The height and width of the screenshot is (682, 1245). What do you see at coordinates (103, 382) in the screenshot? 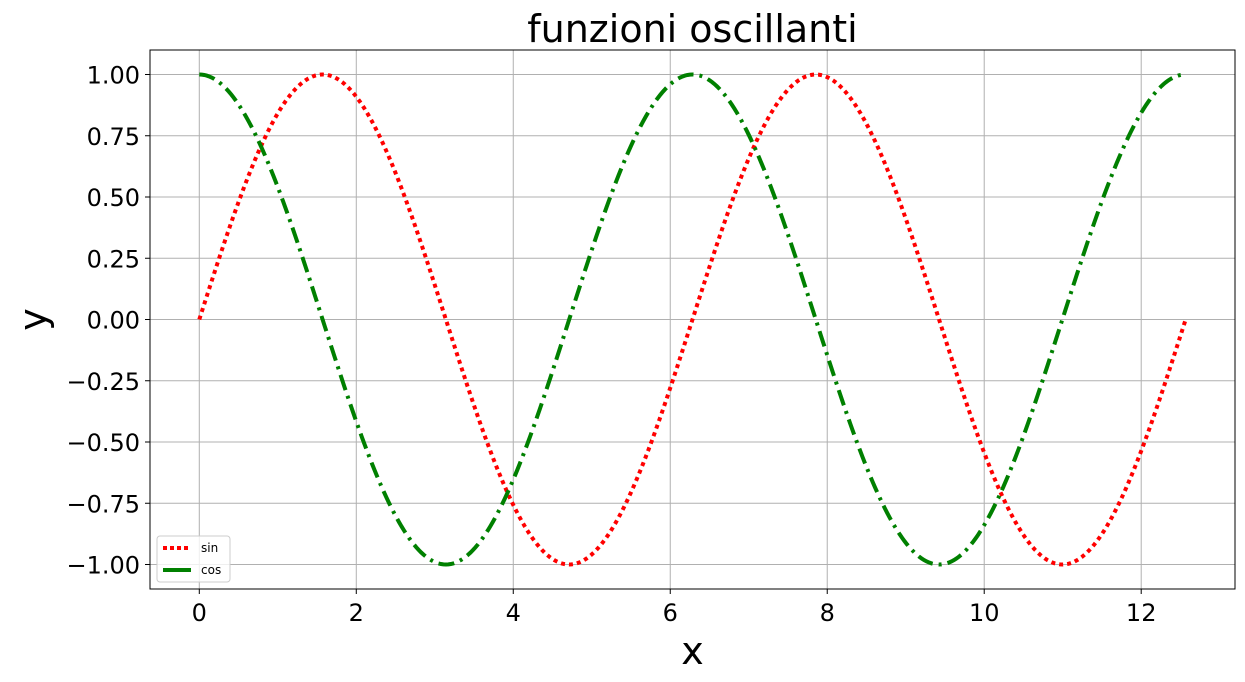
I see `y-tick-label: −0.25` at bounding box center [103, 382].